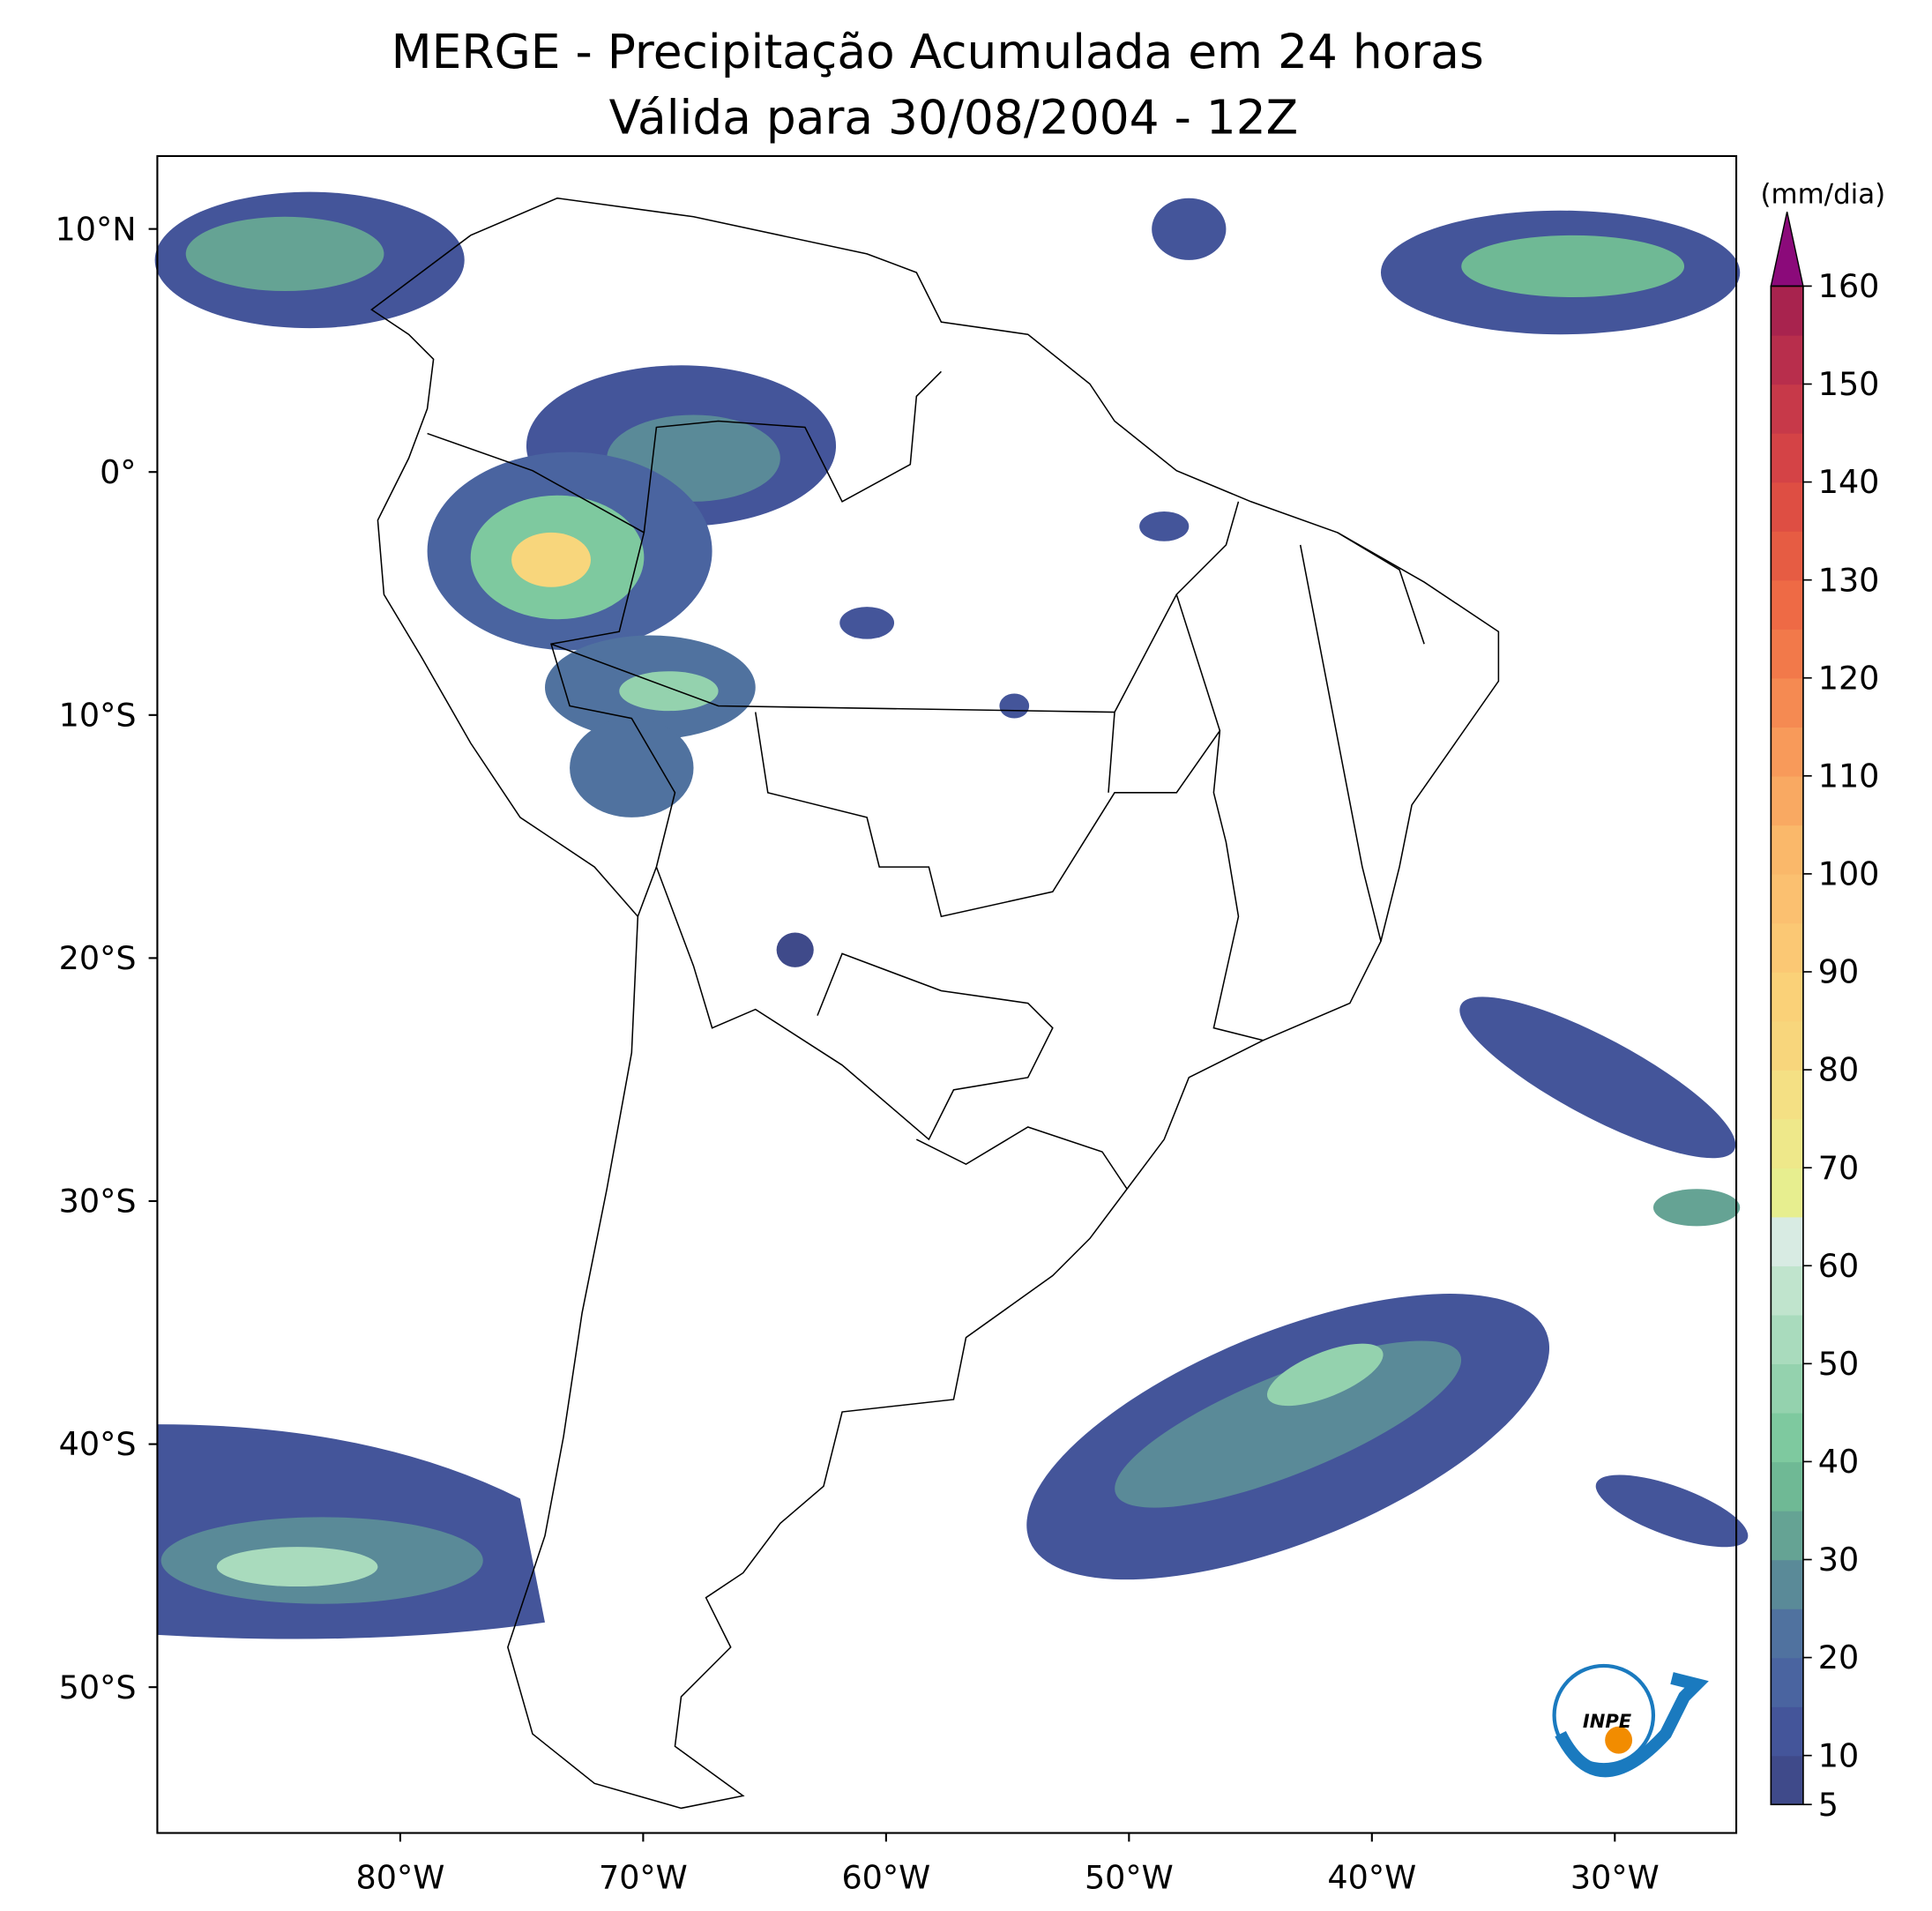  What do you see at coordinates (954, 118) in the screenshot?
I see `title-line: Válida para 30/08/2004 - 12Z` at bounding box center [954, 118].